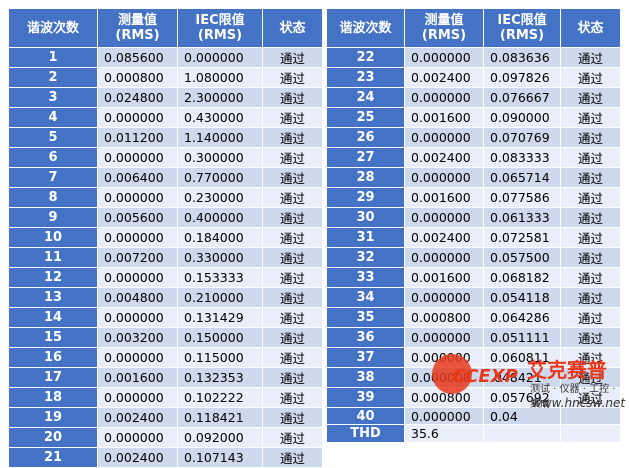 The height and width of the screenshot is (468, 629). Describe the element at coordinates (53, 157) in the screenshot. I see `harmonic-order: 6` at that location.